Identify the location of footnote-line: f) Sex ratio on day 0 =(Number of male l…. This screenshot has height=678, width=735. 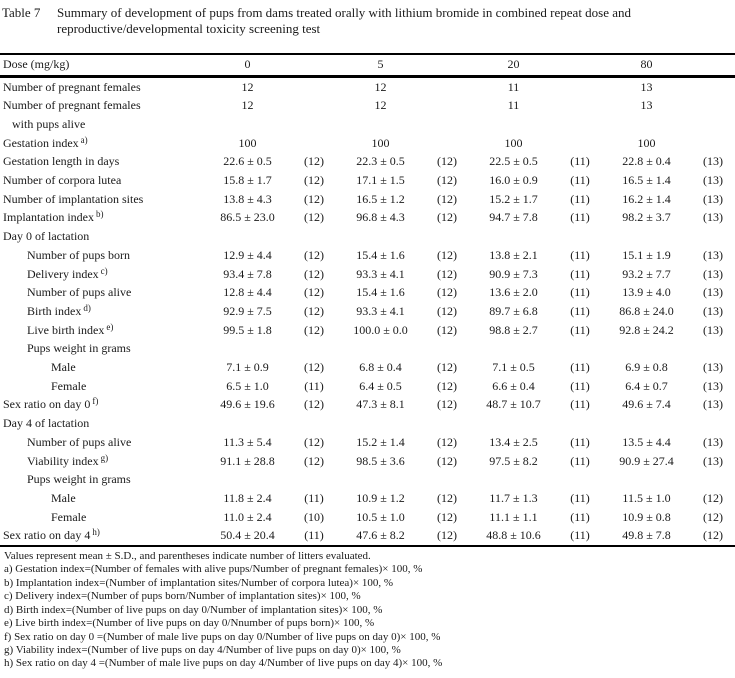
(222, 636).